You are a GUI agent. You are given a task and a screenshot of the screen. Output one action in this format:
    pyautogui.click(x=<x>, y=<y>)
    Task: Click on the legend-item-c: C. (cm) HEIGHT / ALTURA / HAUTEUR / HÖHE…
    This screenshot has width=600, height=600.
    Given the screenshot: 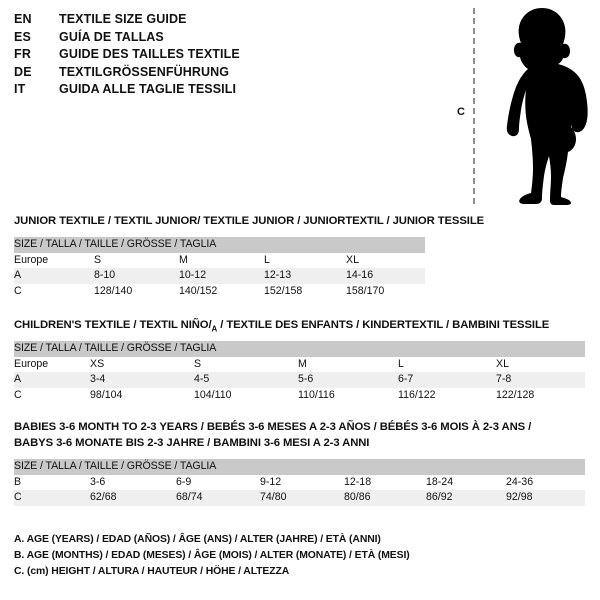 What is the action you would take?
    pyautogui.click(x=152, y=571)
    